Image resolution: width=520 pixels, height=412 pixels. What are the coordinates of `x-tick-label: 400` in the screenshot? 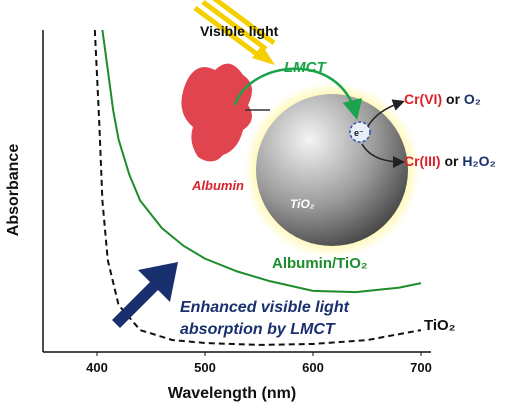 It's located at (97, 367).